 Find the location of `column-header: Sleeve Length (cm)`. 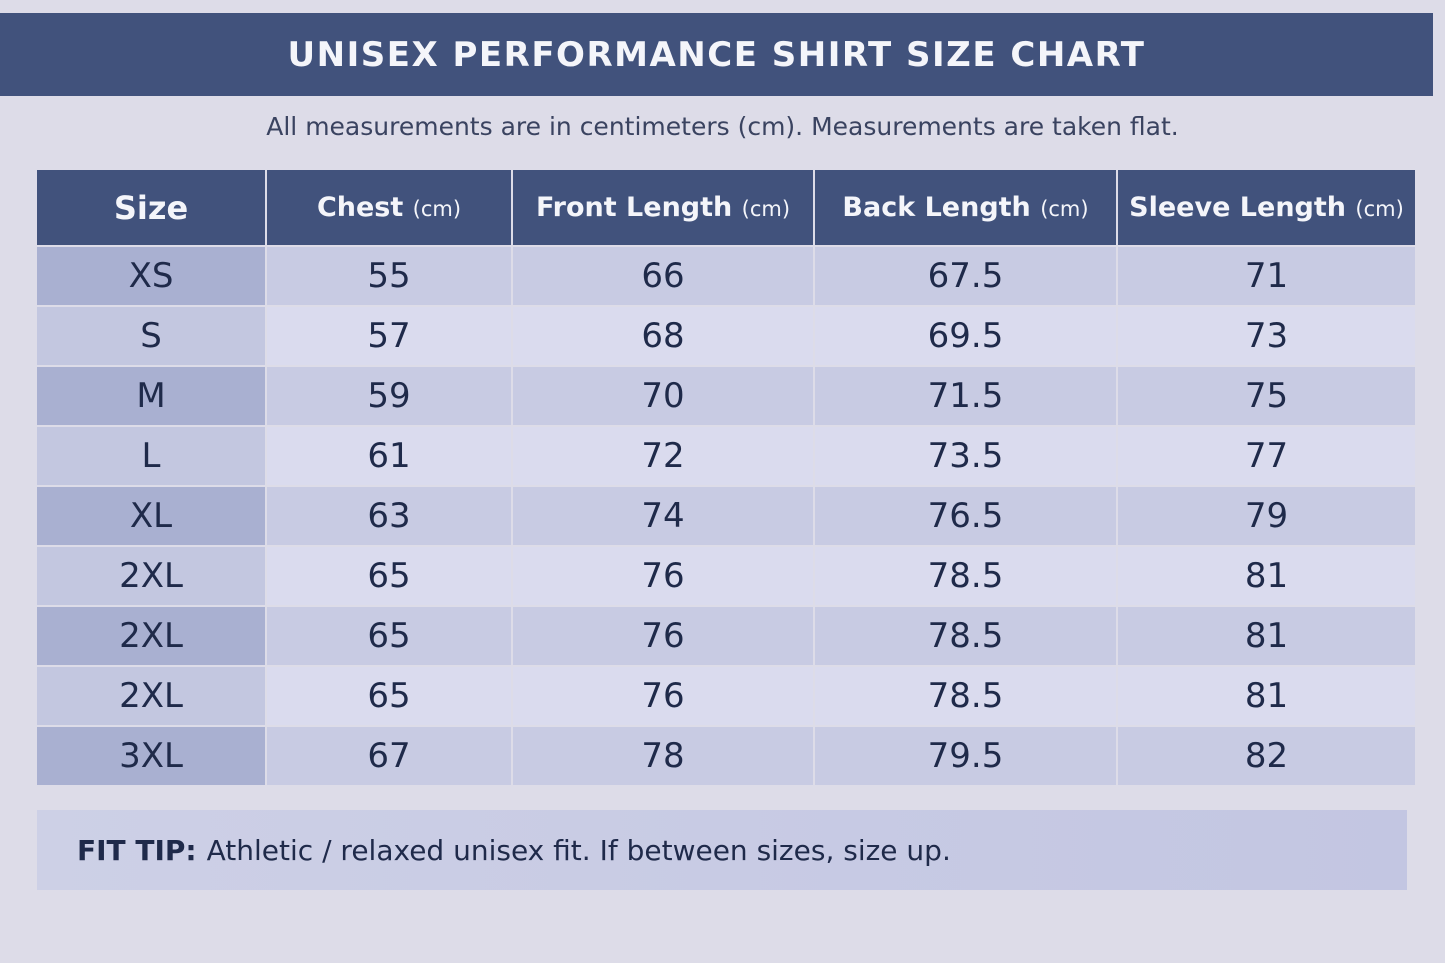

column-header: Sleeve Length (cm) is located at coordinates (1266, 207).